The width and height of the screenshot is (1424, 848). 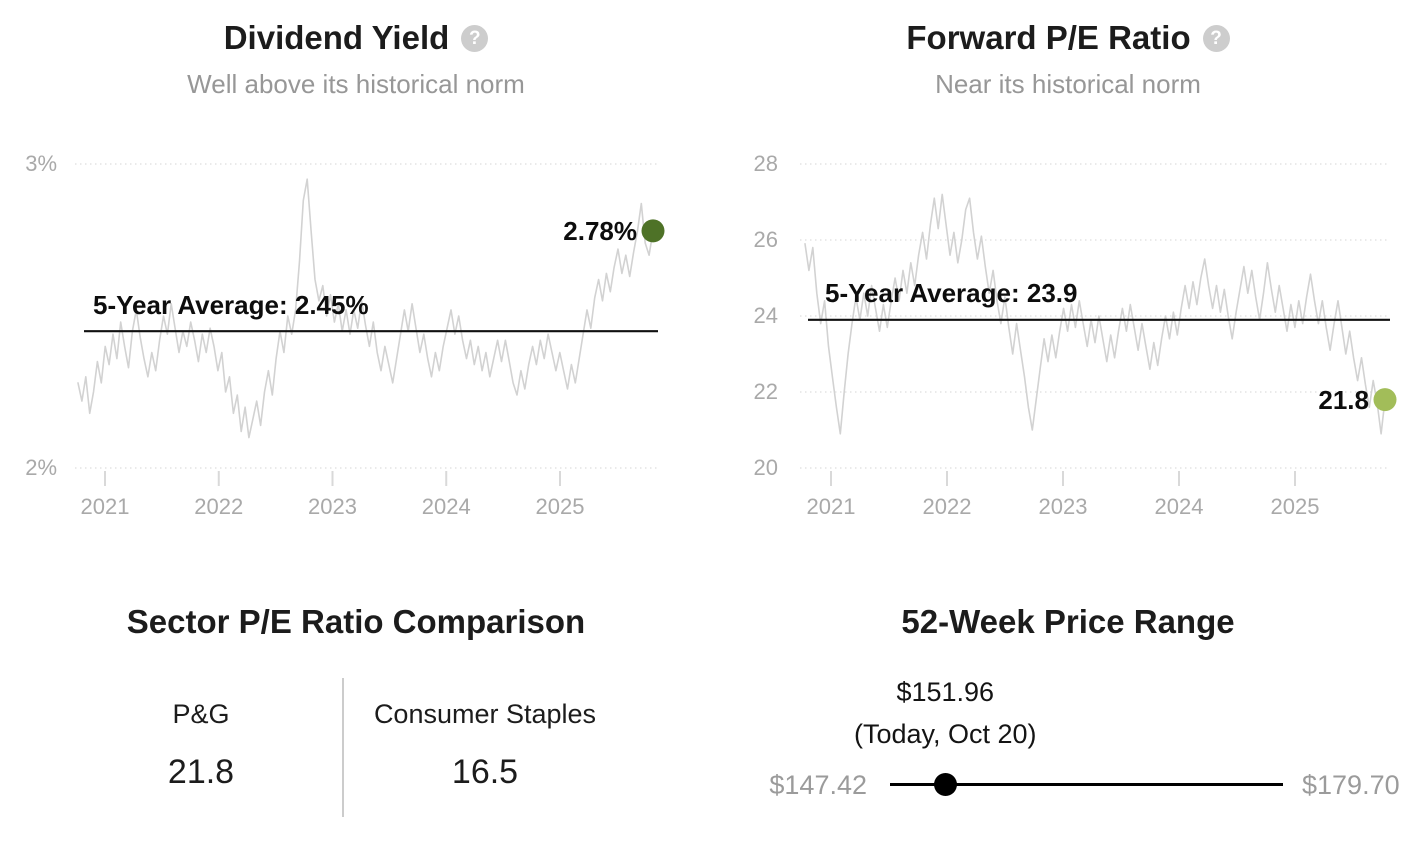 What do you see at coordinates (1068, 621) in the screenshot?
I see `panel-title: 52-Week Price Range` at bounding box center [1068, 621].